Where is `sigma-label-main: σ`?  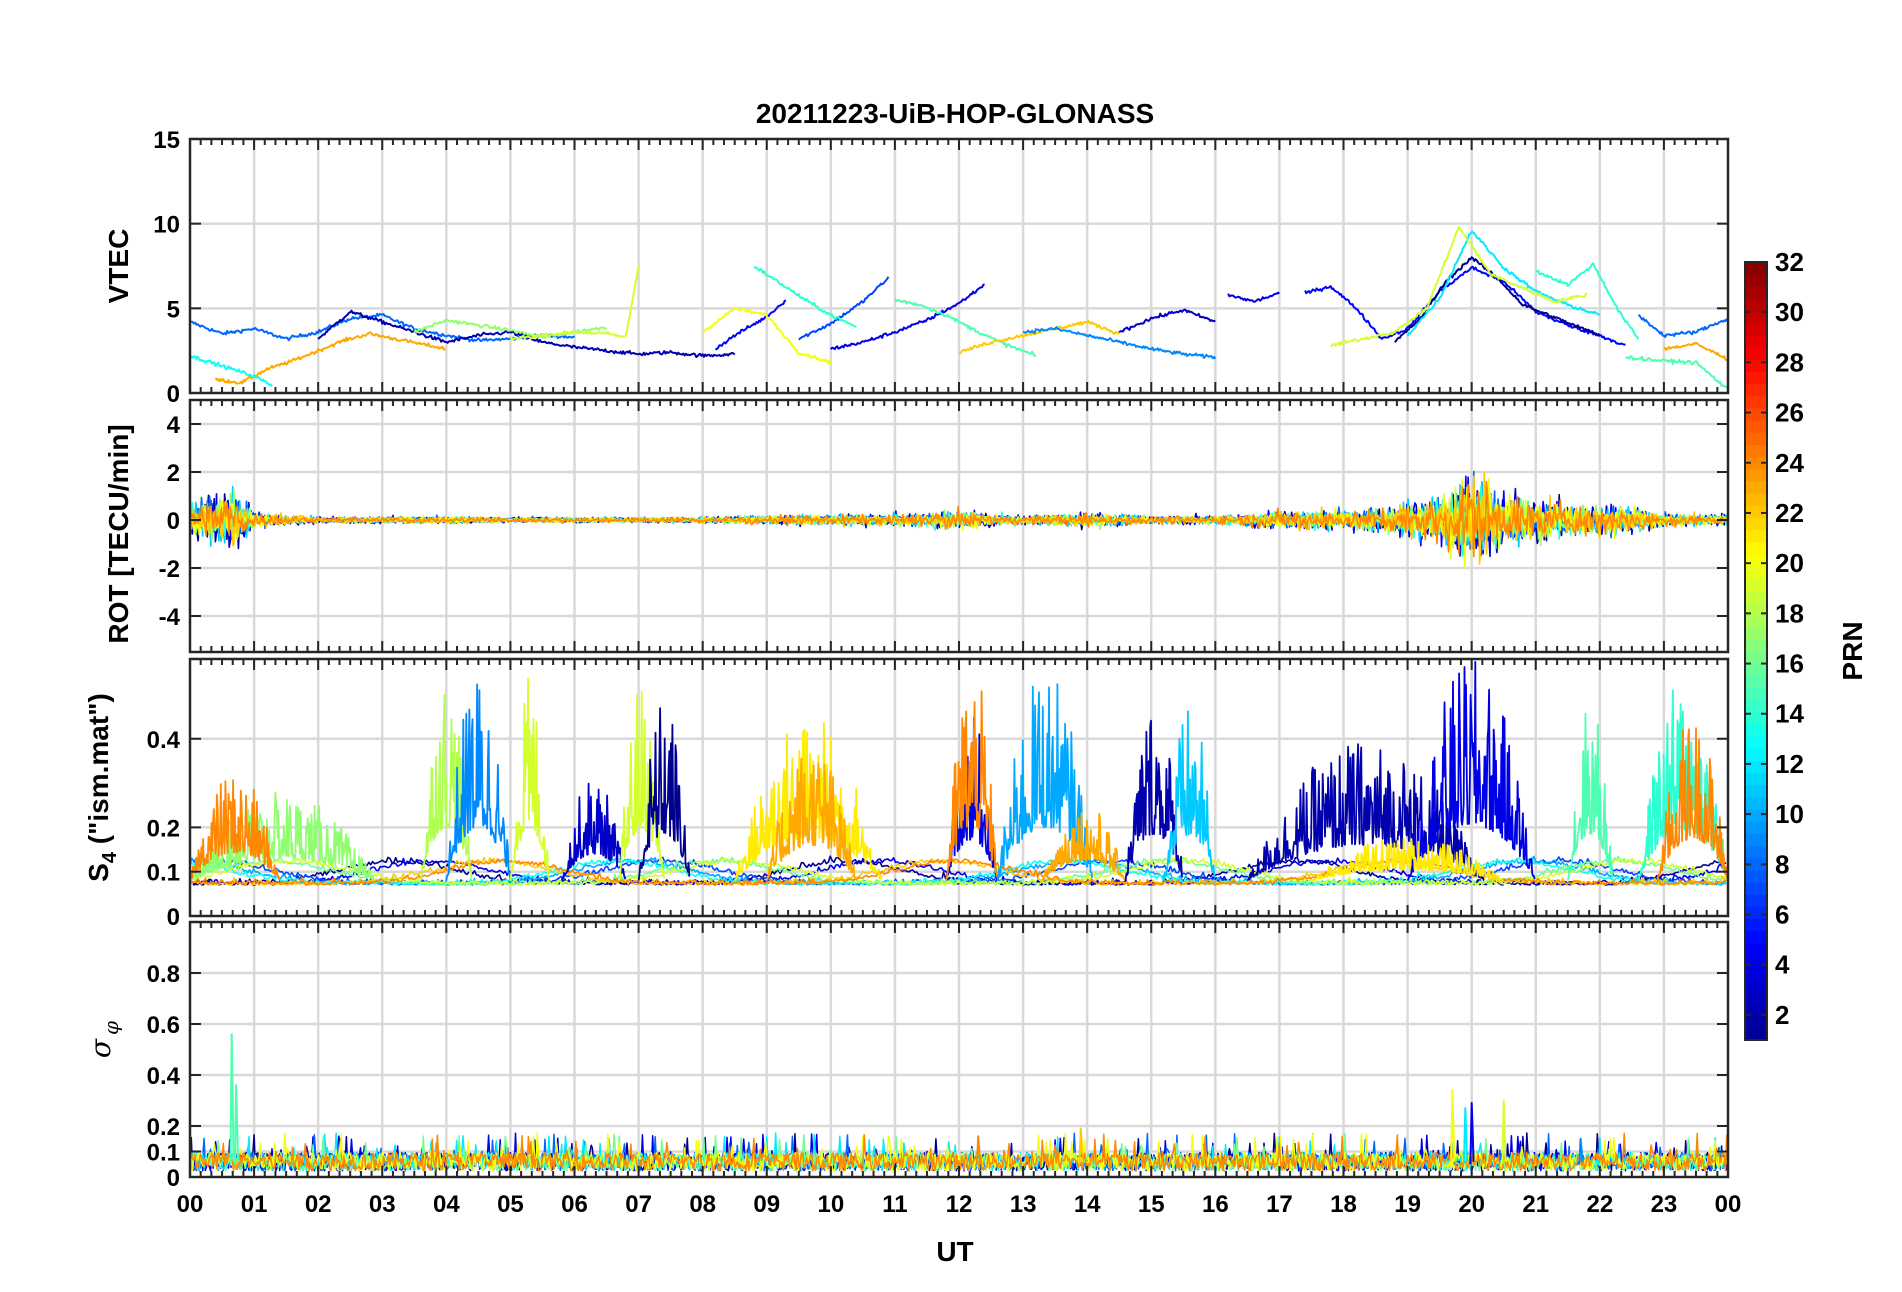 sigma-label-main: σ is located at coordinates (100, 1048).